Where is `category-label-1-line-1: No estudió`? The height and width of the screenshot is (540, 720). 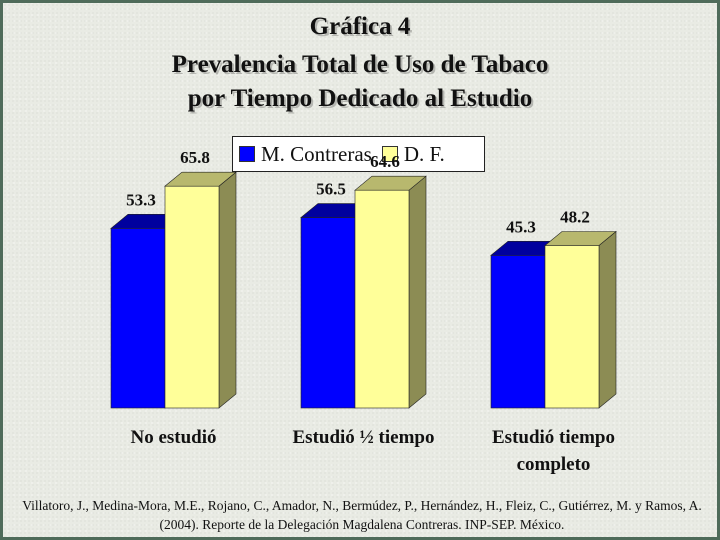
category-label-1-line-1: No estudió is located at coordinates (173, 437).